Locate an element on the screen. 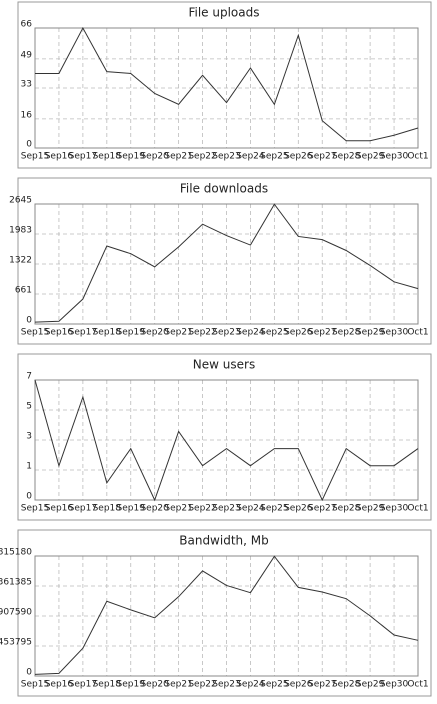  y-tick-label: 1361385 is located at coordinates (16, 583).